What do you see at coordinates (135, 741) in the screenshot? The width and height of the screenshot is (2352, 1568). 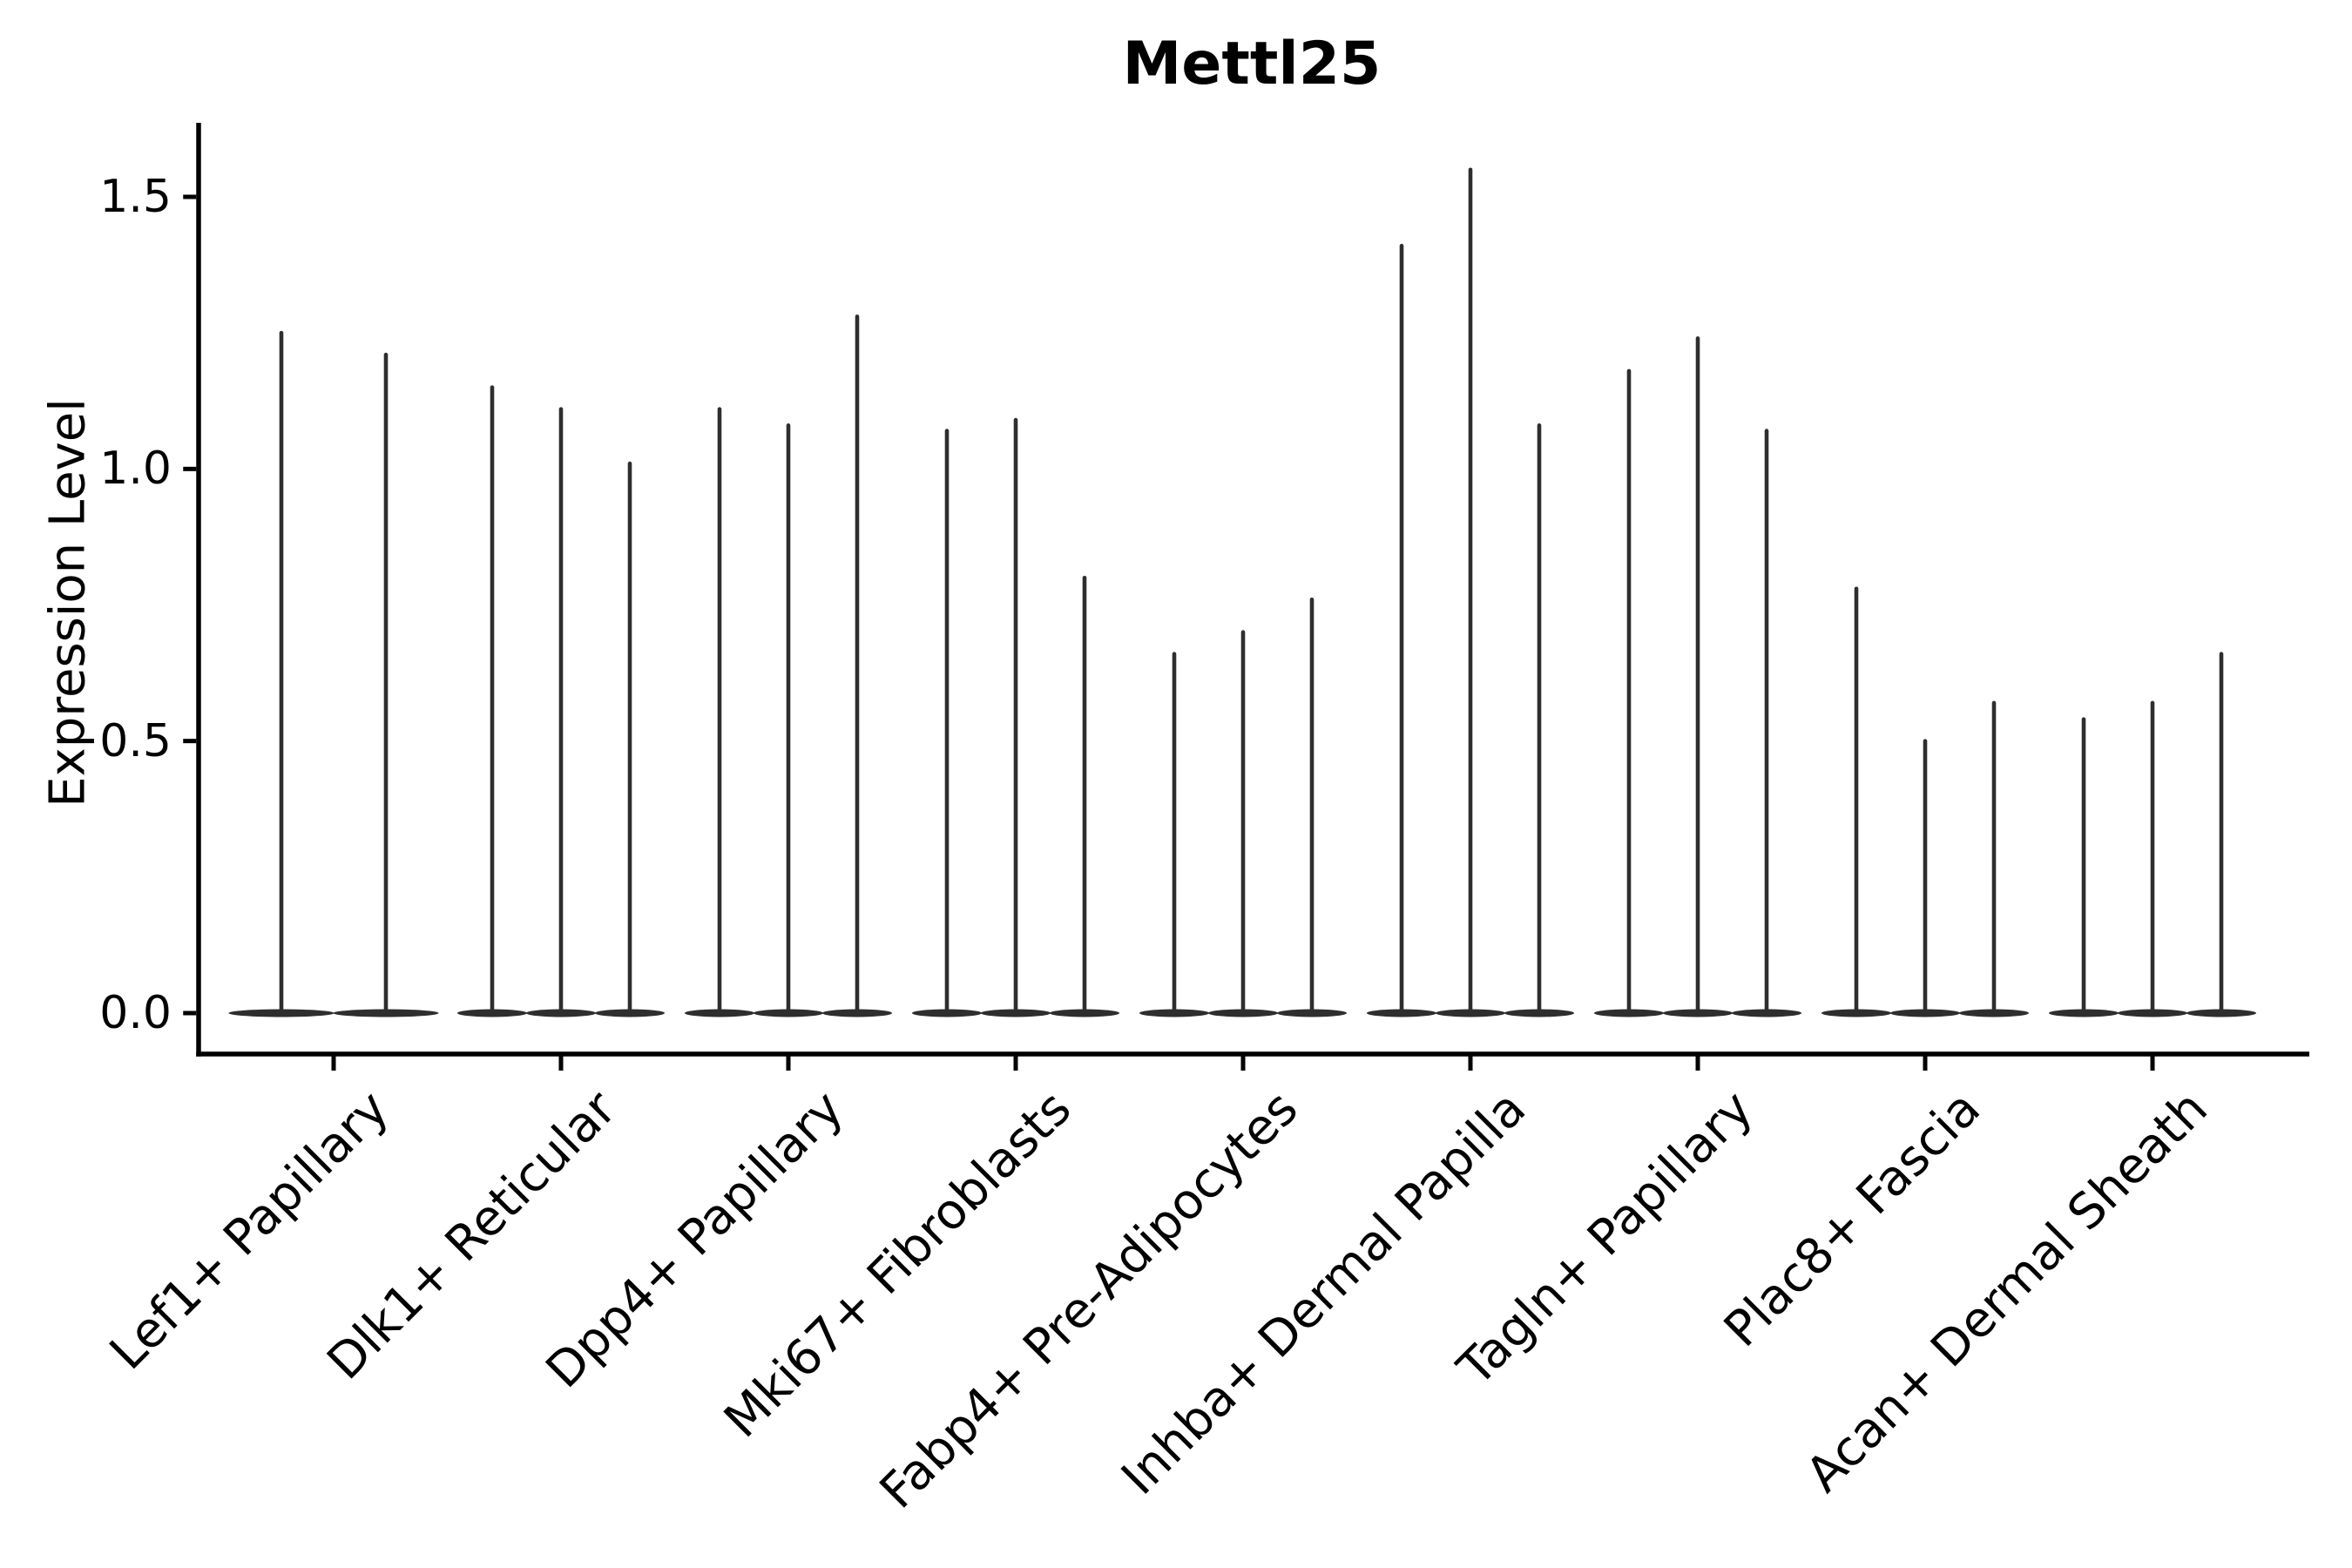 I see `y-tick-label: 0.5` at bounding box center [135, 741].